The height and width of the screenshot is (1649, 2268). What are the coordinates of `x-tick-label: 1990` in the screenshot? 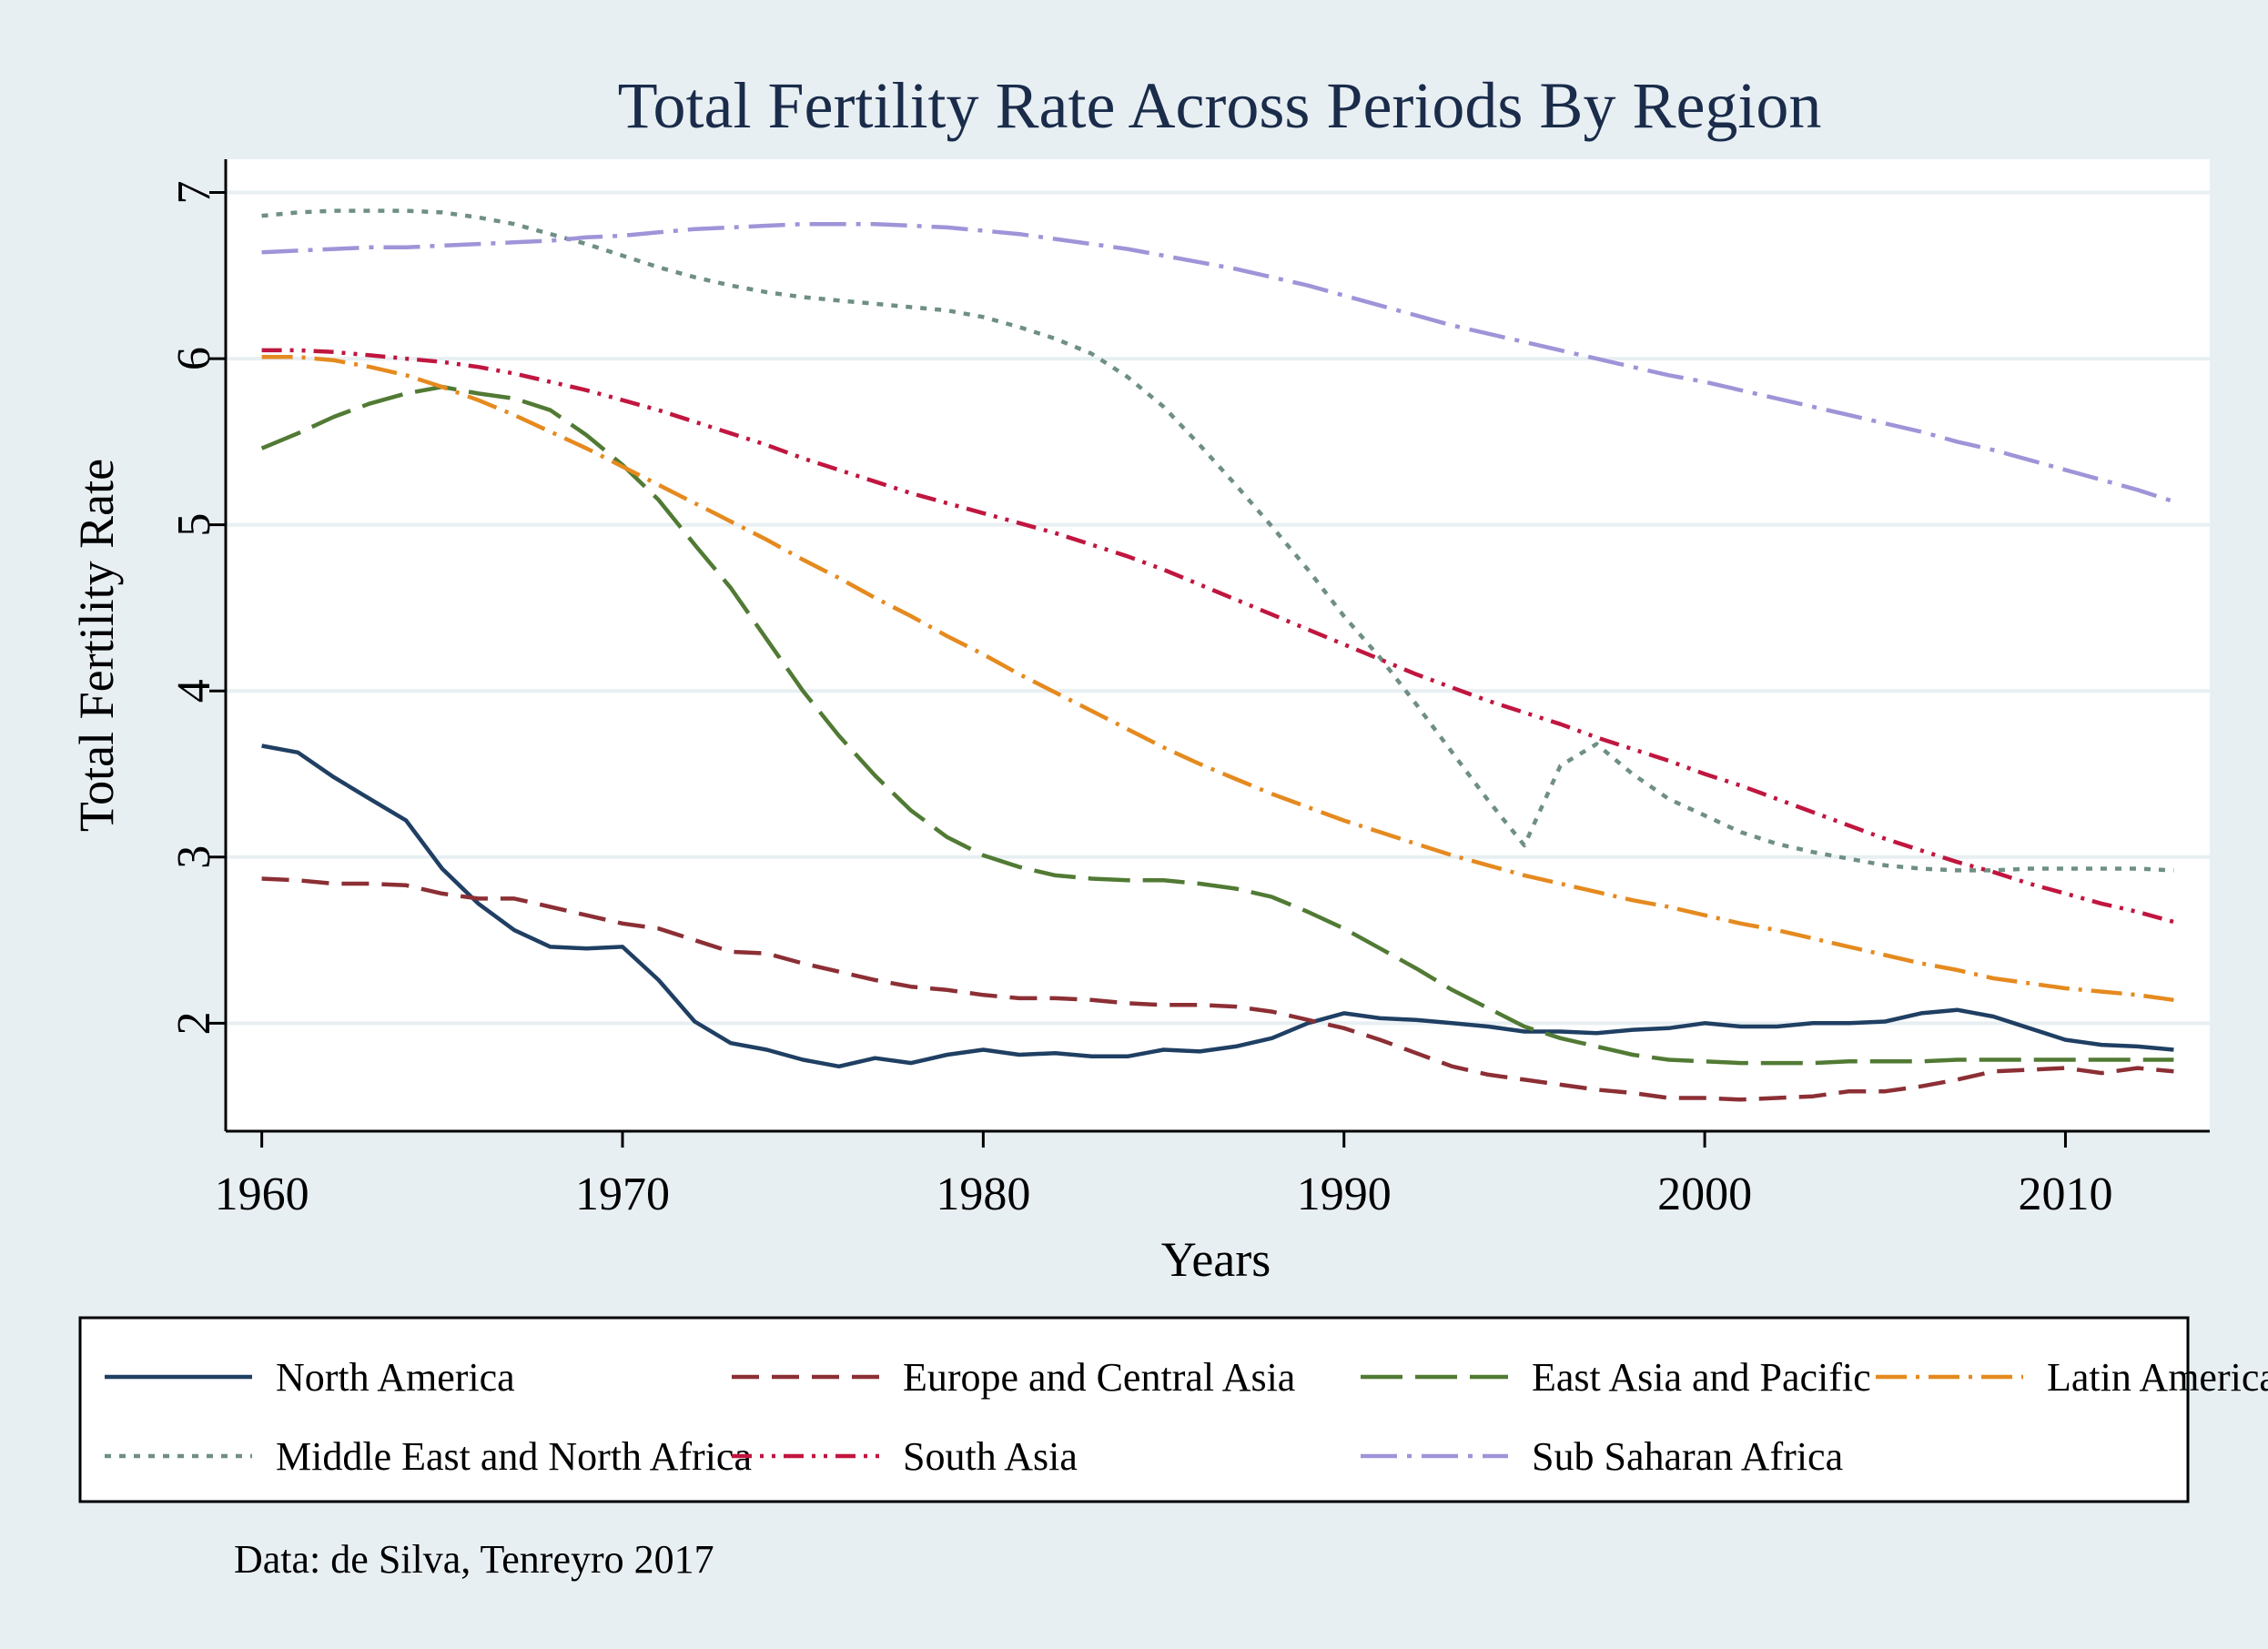 It's located at (1344, 1194).